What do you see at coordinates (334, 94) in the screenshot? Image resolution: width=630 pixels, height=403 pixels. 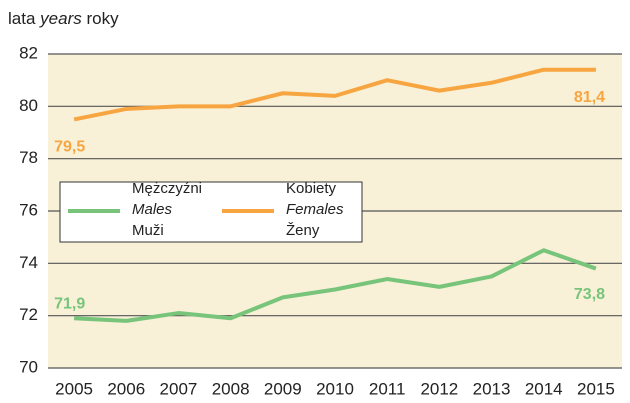 I see `series-line` at bounding box center [334, 94].